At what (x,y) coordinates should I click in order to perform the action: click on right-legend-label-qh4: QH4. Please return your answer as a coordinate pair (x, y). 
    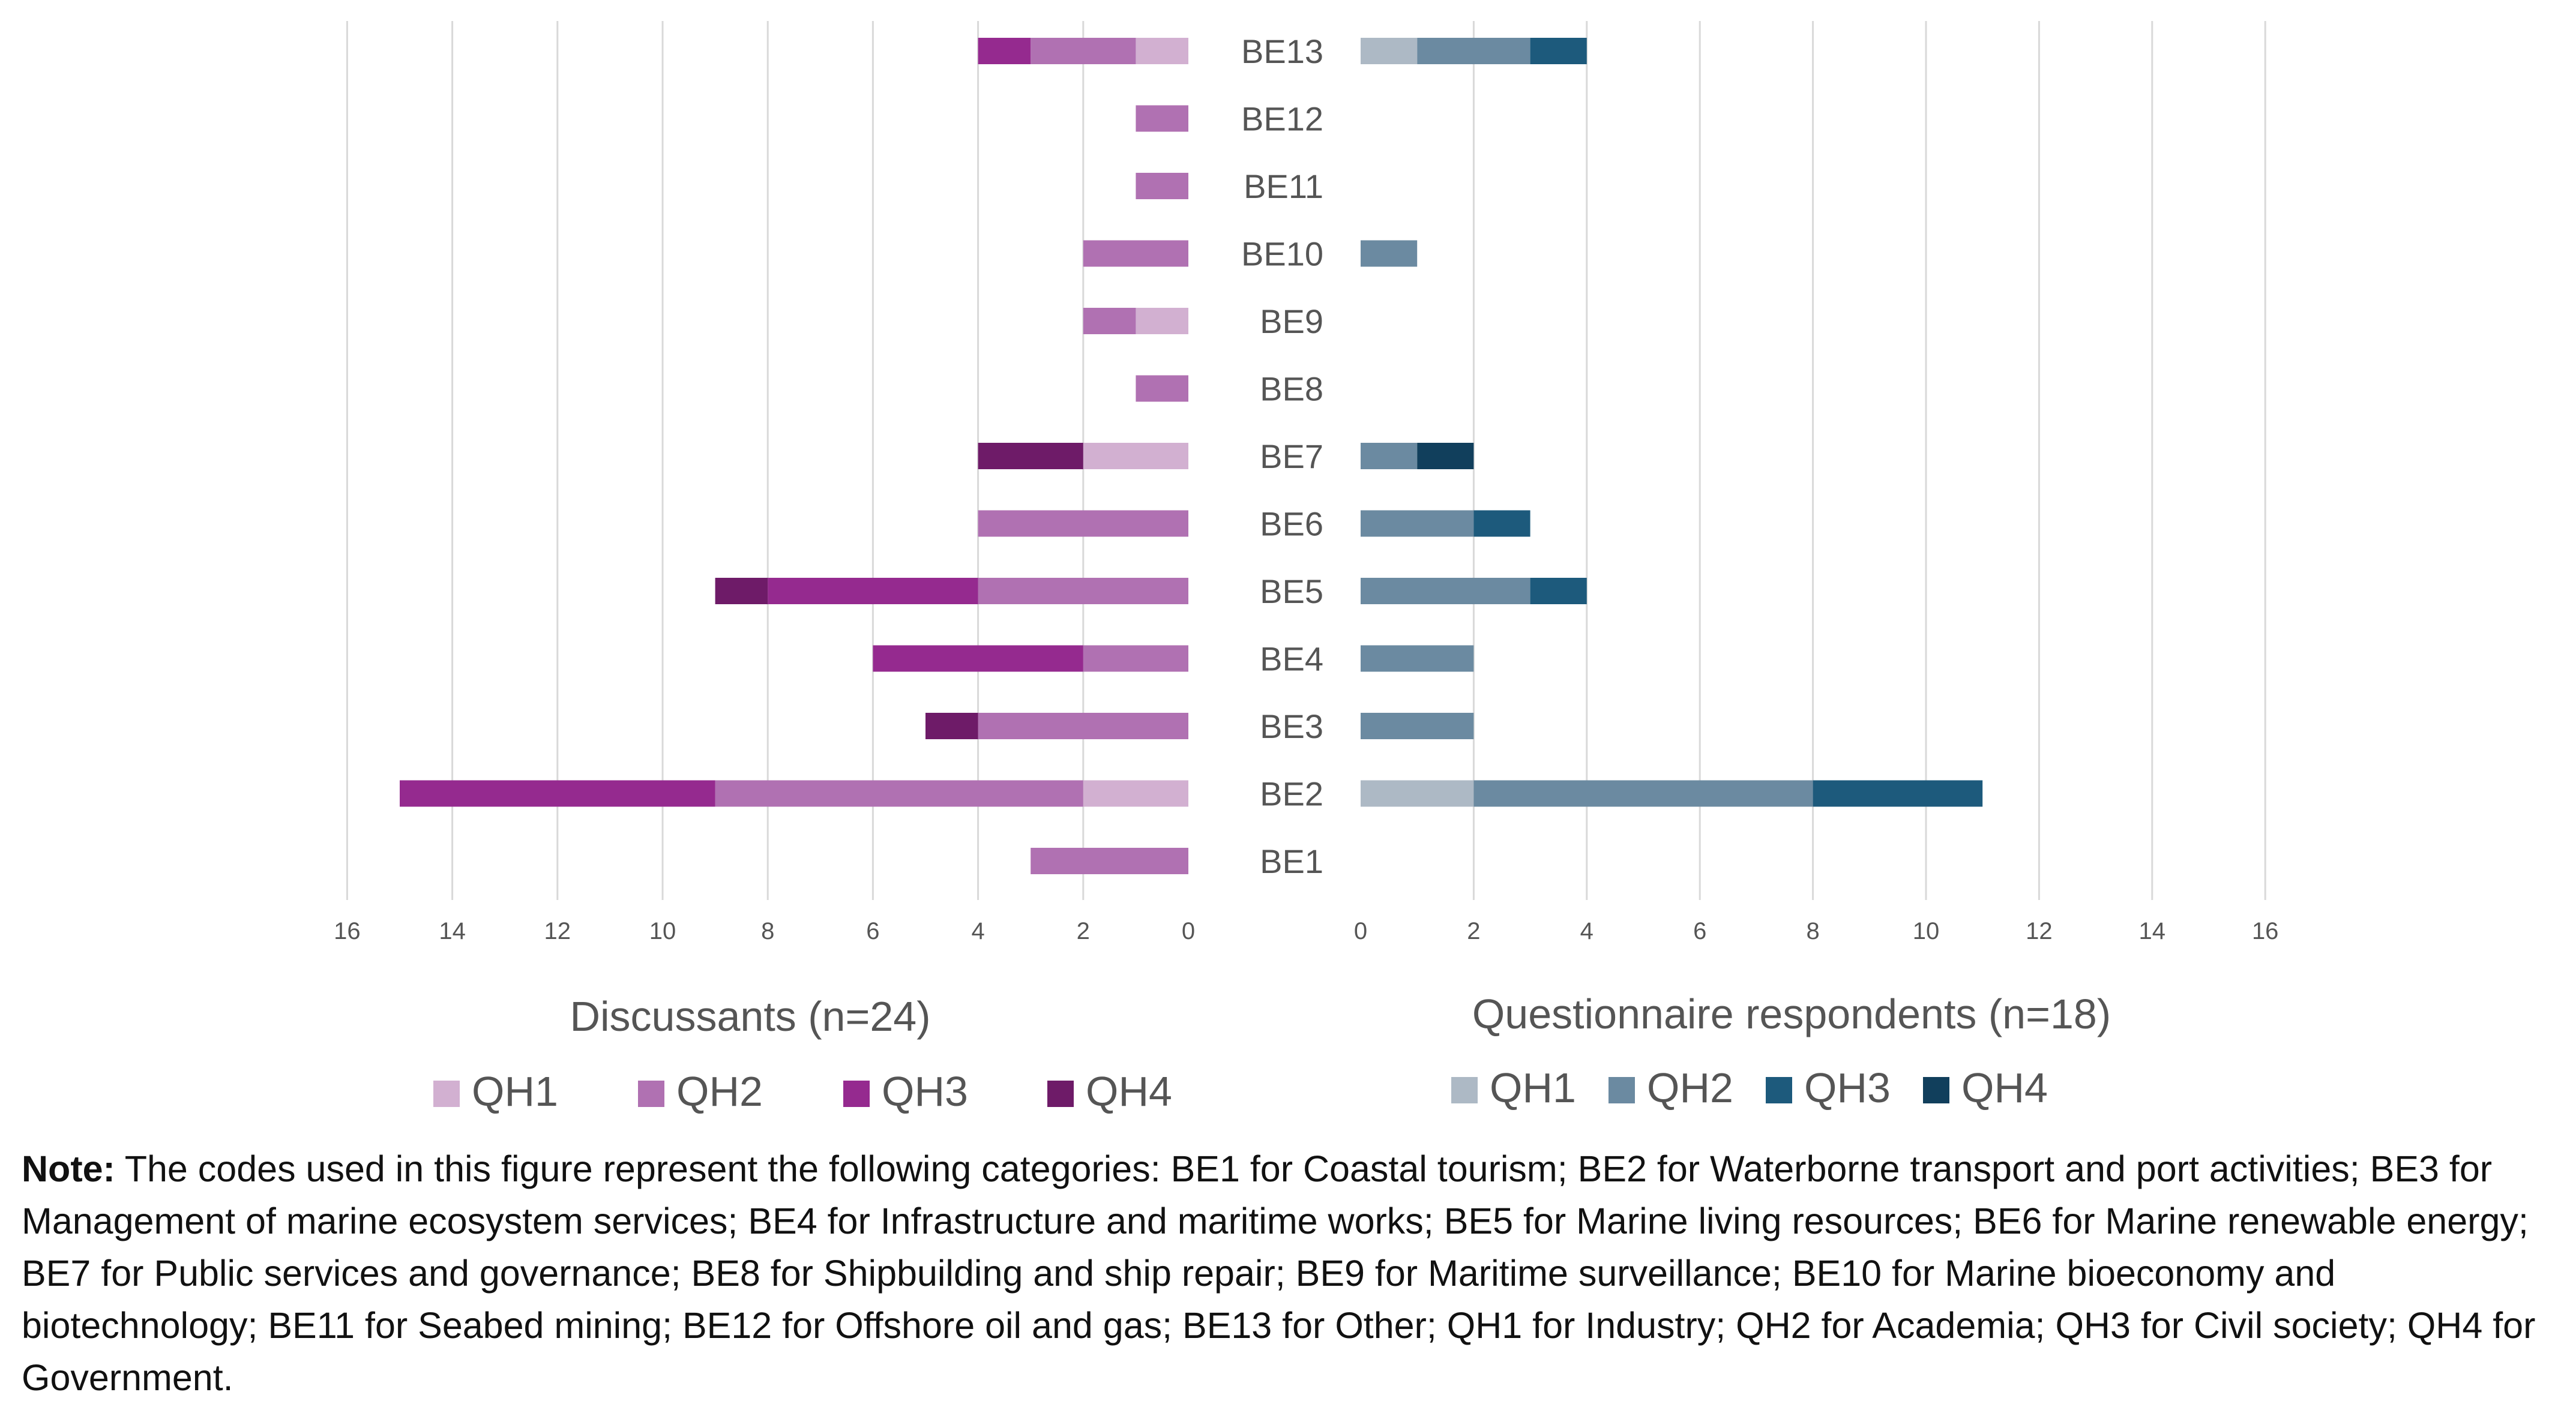
    Looking at the image, I should click on (2005, 1087).